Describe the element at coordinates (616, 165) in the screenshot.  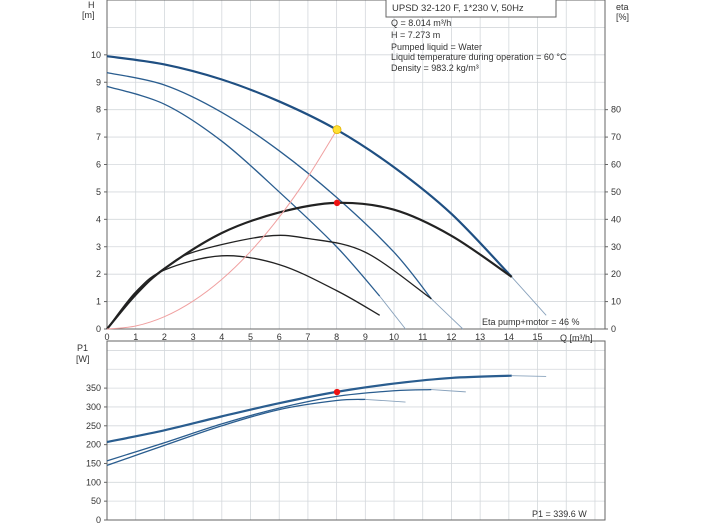
I see `eta-tick-label: 60` at that location.